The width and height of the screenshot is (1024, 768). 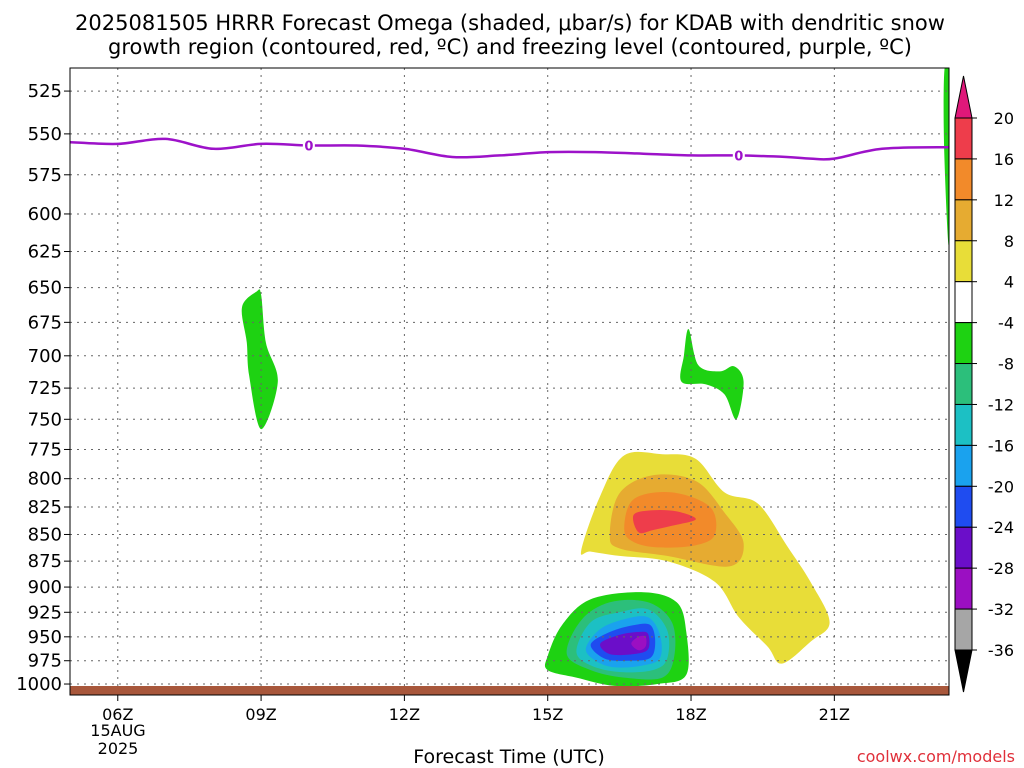 I want to click on x-axis: 06Z 09Z 12Z 15Z 18Z 21Z, so click(x=476, y=709).